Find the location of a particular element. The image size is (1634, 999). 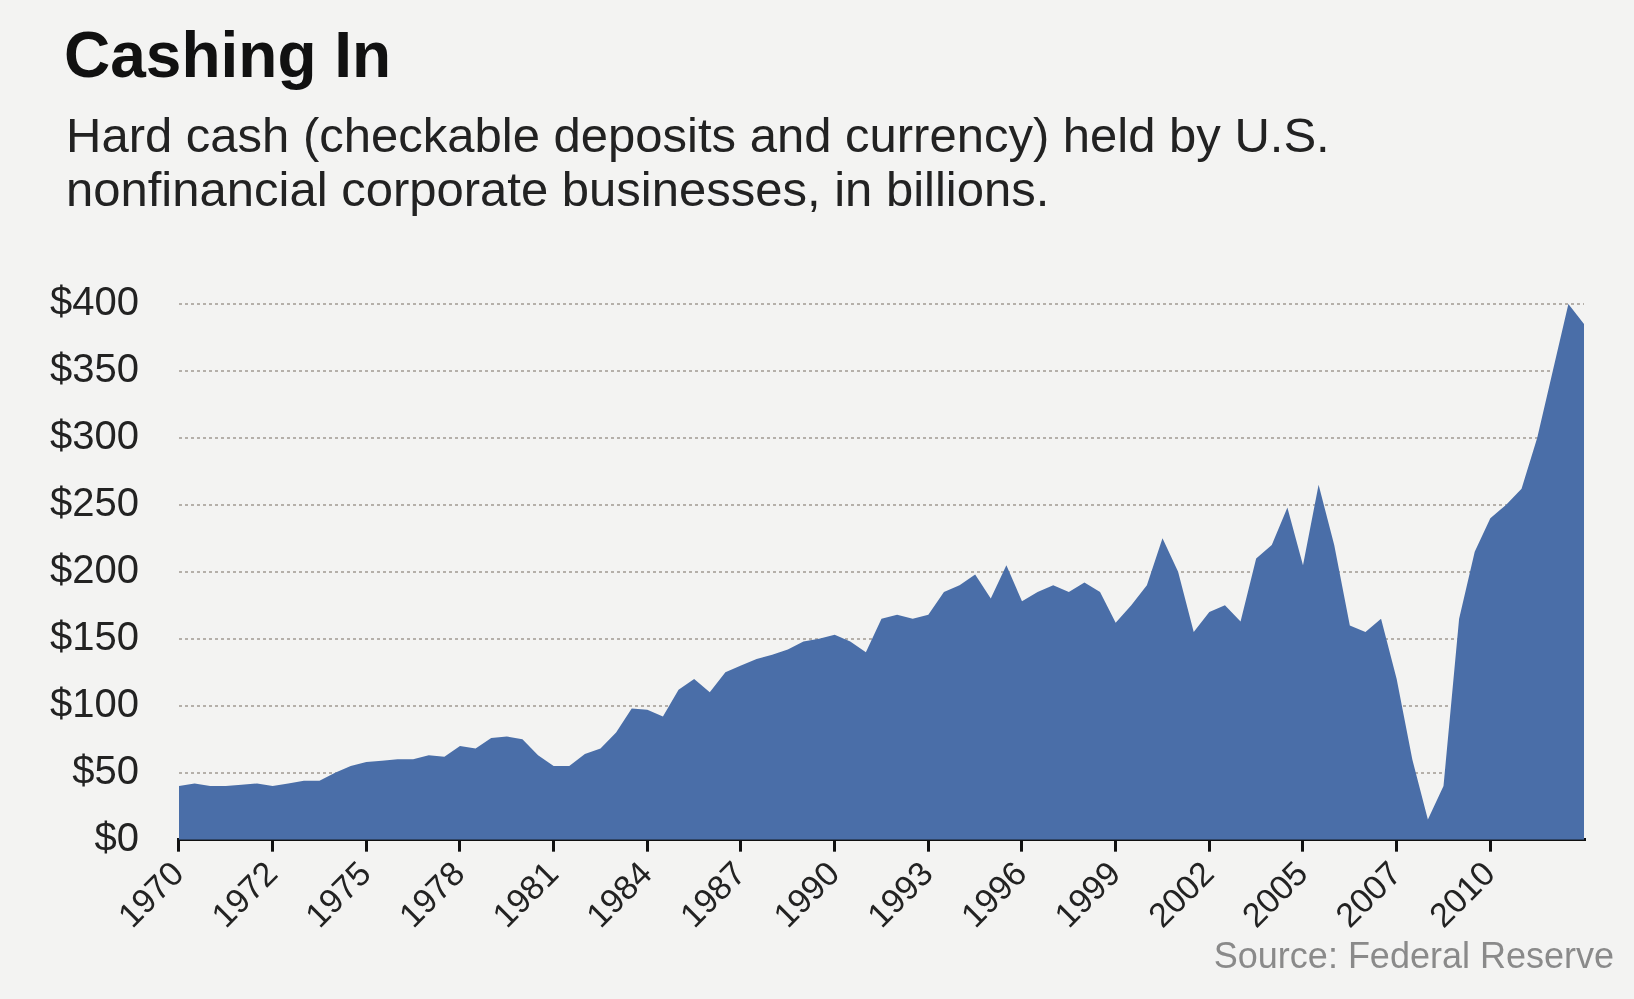

y-tick-label: $0 is located at coordinates (116, 836).